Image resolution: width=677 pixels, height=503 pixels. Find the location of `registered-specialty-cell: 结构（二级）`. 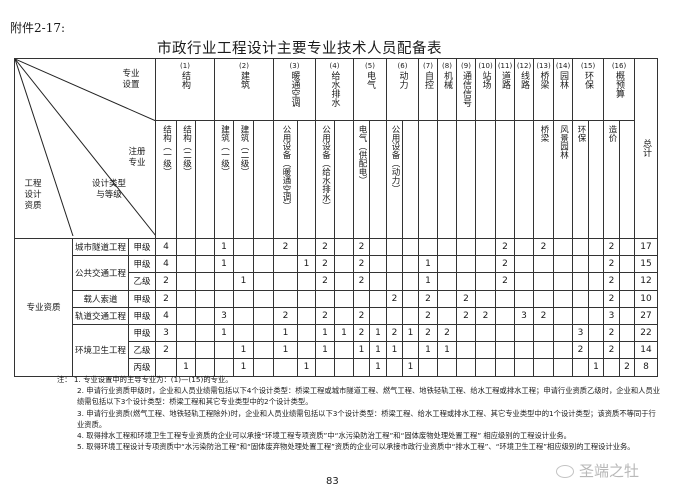

registered-specialty-cell: 结构（二级） is located at coordinates (186, 179).